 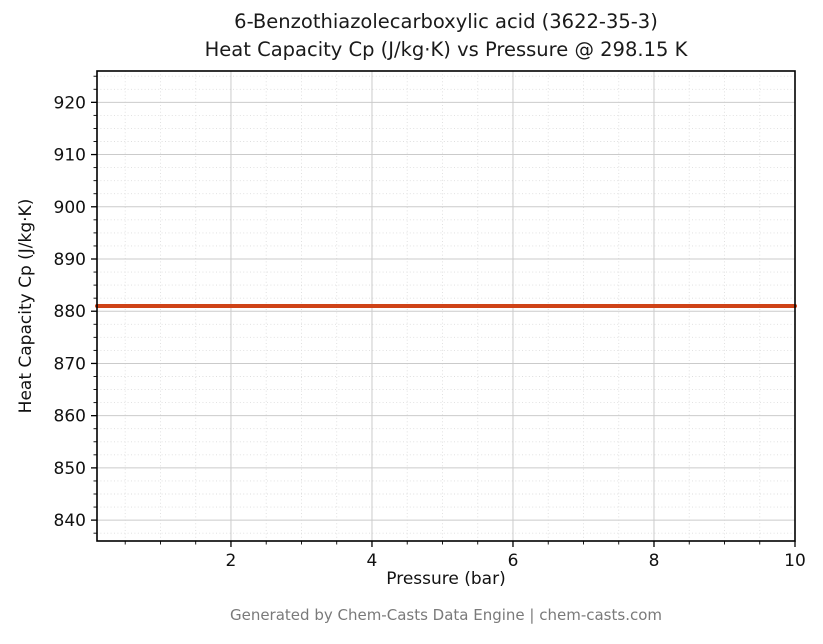 I want to click on svg-text: 870, so click(x=70, y=364).